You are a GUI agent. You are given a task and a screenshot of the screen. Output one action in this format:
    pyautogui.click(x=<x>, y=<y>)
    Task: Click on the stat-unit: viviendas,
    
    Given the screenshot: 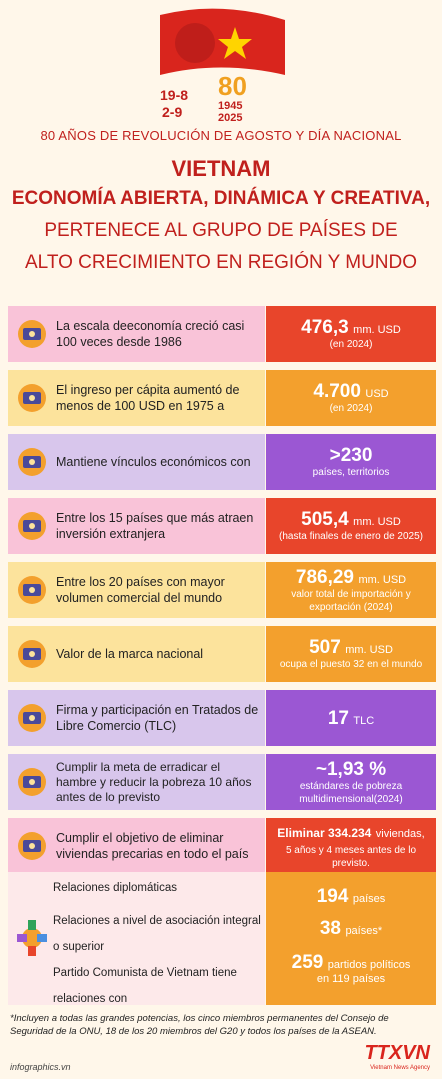 What is the action you would take?
    pyautogui.click(x=400, y=833)
    